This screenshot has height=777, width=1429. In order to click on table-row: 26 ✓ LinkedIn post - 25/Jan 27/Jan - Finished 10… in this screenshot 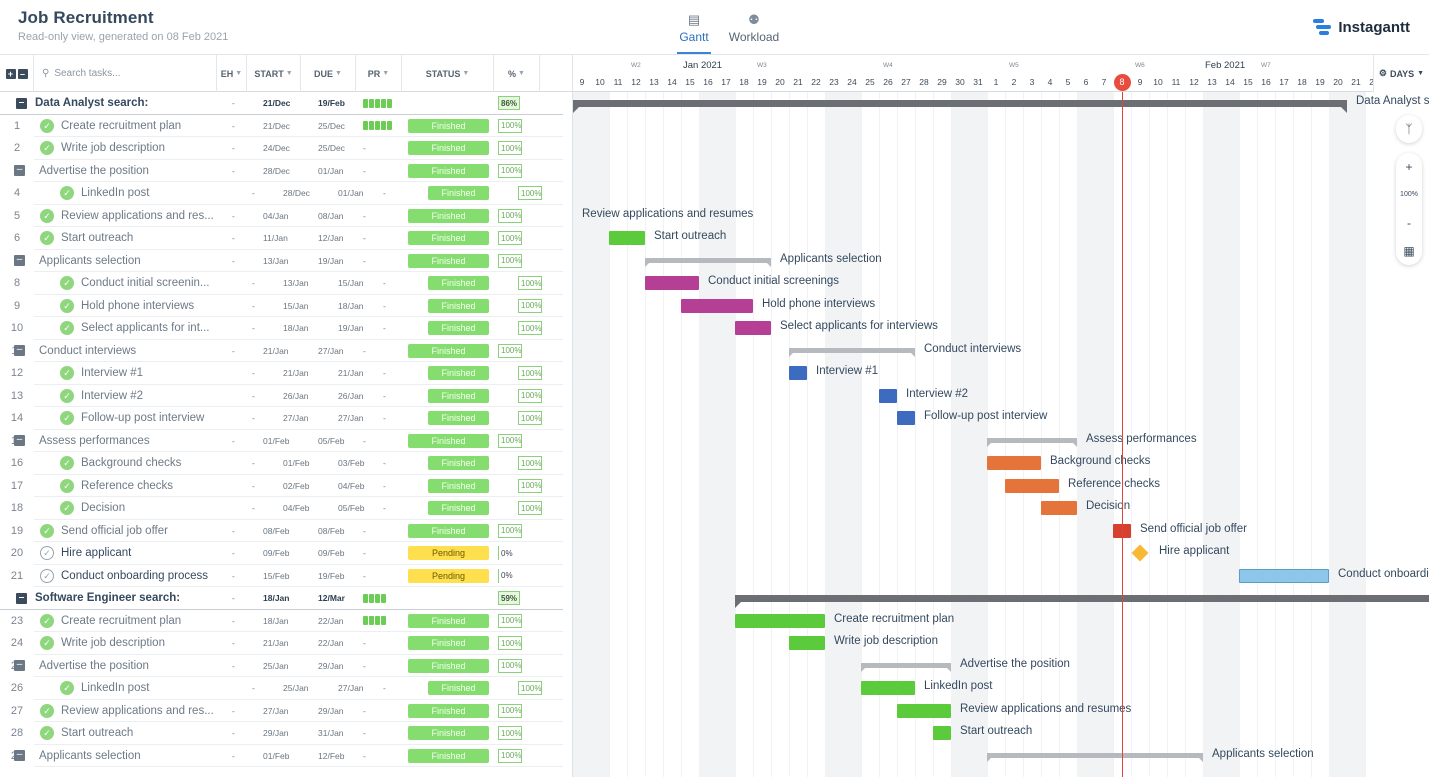, I will do `click(286, 688)`.